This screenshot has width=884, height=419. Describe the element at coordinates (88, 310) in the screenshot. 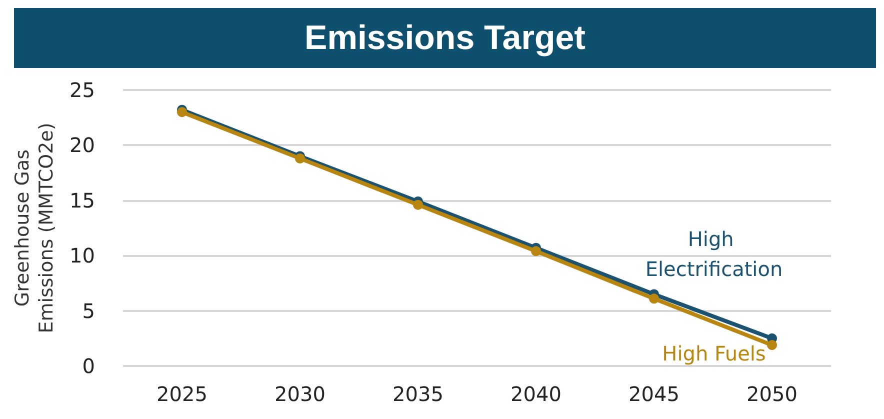

I see `y-tick-label: 5` at that location.